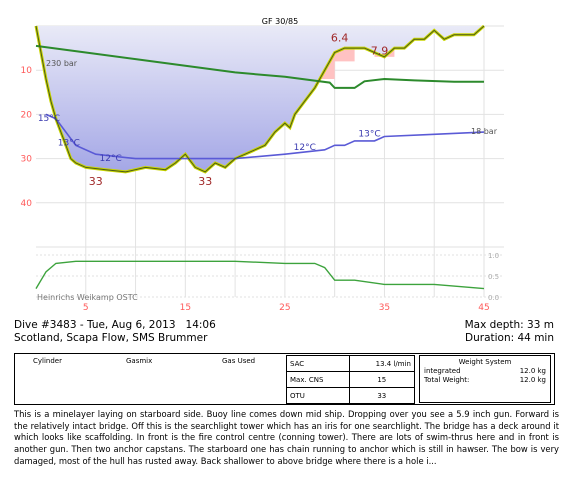  What do you see at coordinates (49, 119) in the screenshot?
I see `temperature-label: 15°C` at bounding box center [49, 119].